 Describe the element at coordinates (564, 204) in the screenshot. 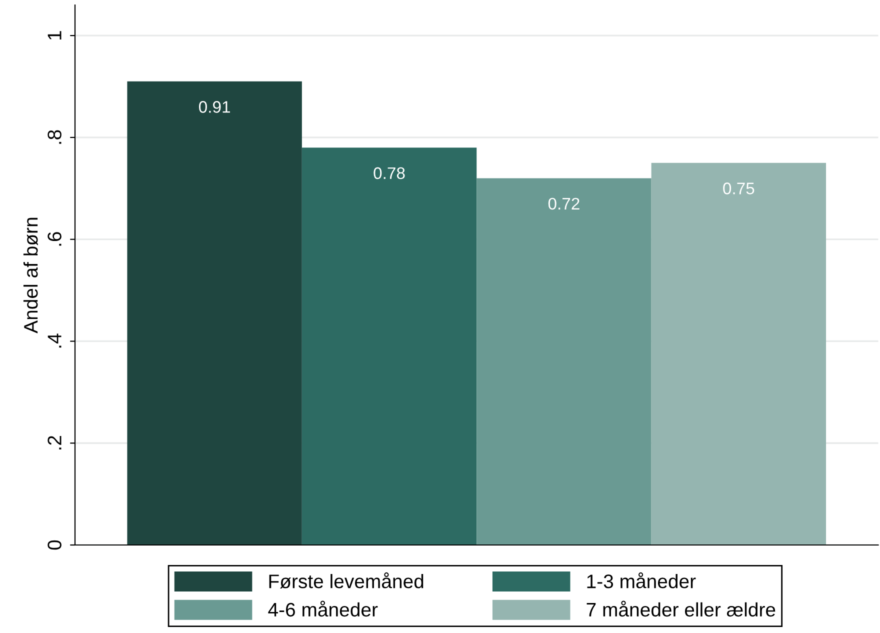

I see `data-label: 0.72` at that location.